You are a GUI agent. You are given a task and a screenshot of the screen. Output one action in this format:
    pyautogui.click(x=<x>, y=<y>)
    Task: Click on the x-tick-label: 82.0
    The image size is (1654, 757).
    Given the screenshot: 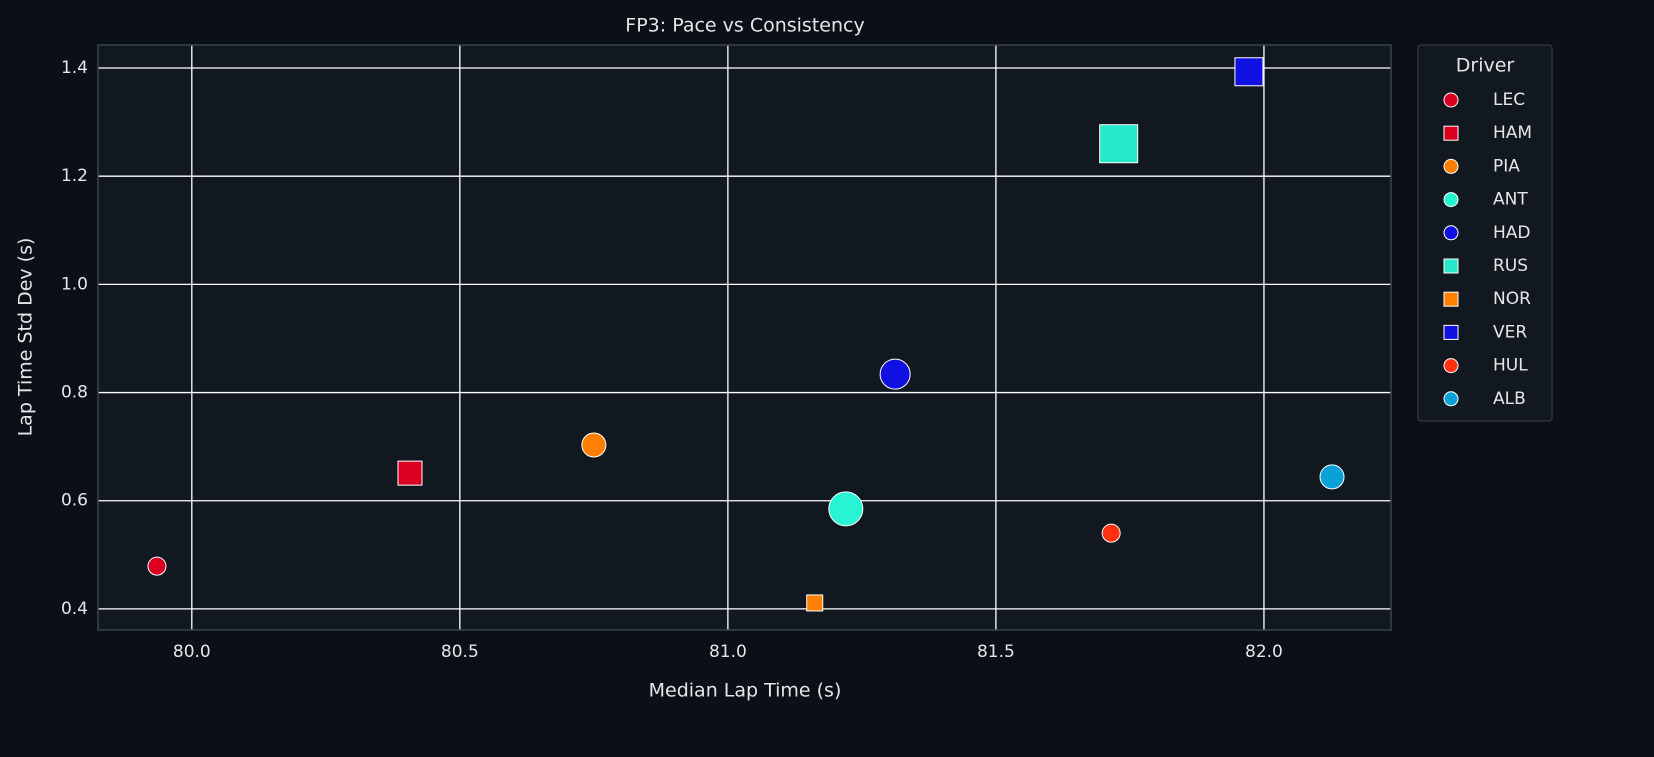 What is the action you would take?
    pyautogui.click(x=1264, y=652)
    